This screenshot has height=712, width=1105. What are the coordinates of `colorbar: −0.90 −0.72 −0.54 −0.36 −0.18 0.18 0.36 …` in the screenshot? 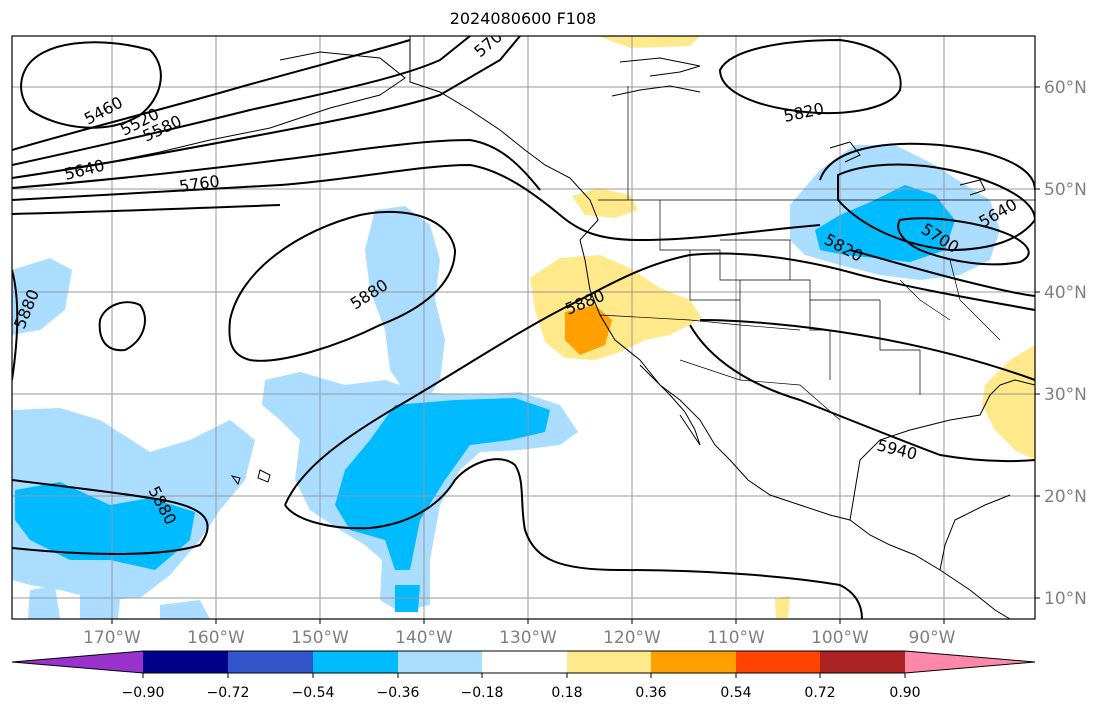 It's located at (523, 675).